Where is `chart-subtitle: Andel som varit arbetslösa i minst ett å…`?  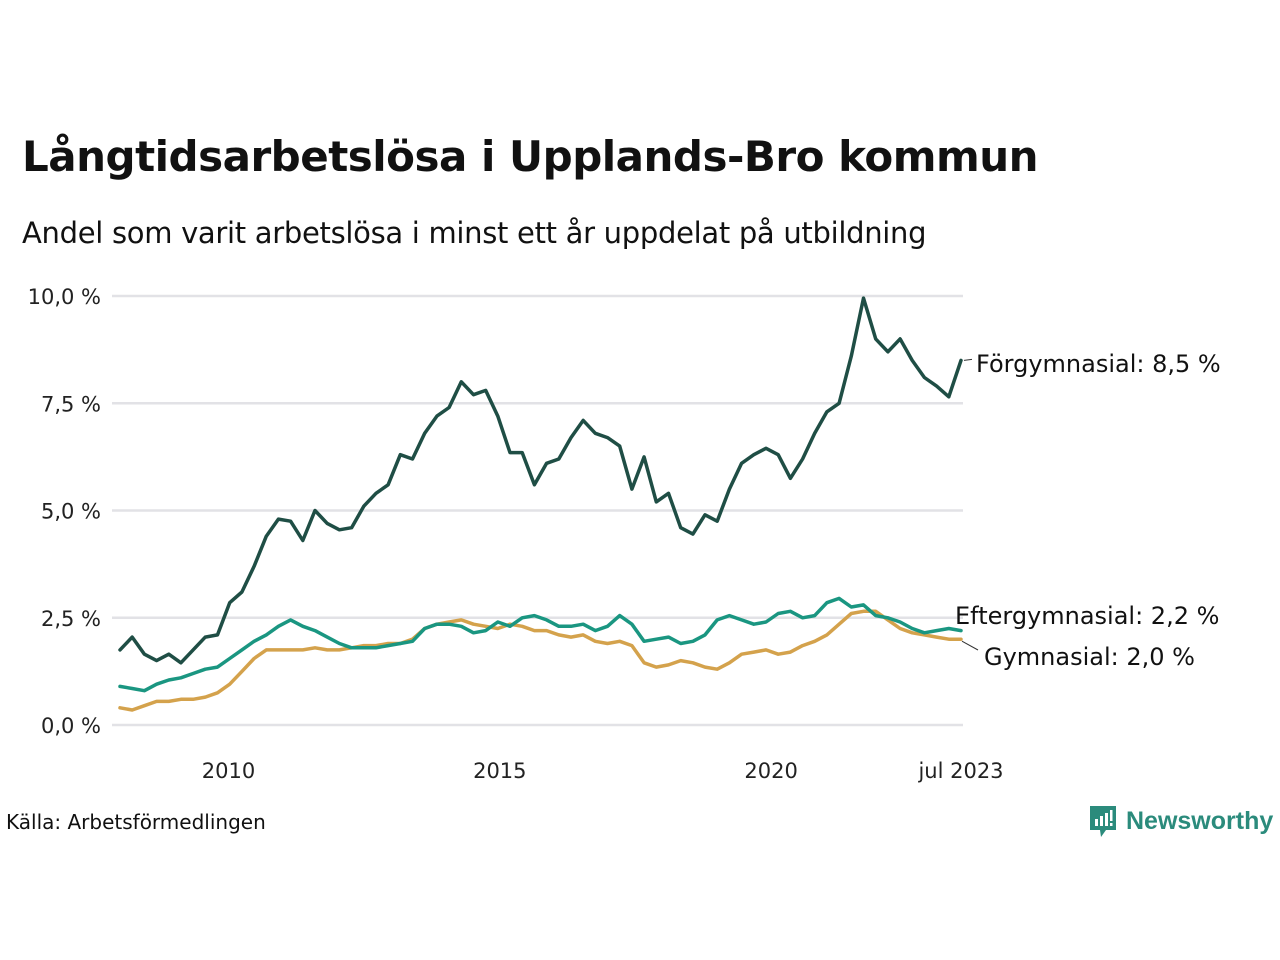 chart-subtitle: Andel som varit arbetslösa i minst ett å… is located at coordinates (474, 233).